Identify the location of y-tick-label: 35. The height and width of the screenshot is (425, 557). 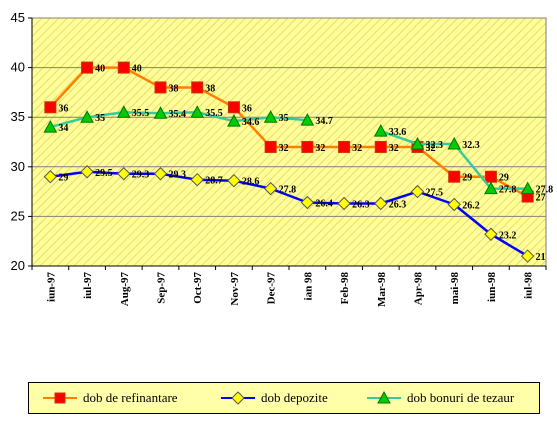
(18, 116).